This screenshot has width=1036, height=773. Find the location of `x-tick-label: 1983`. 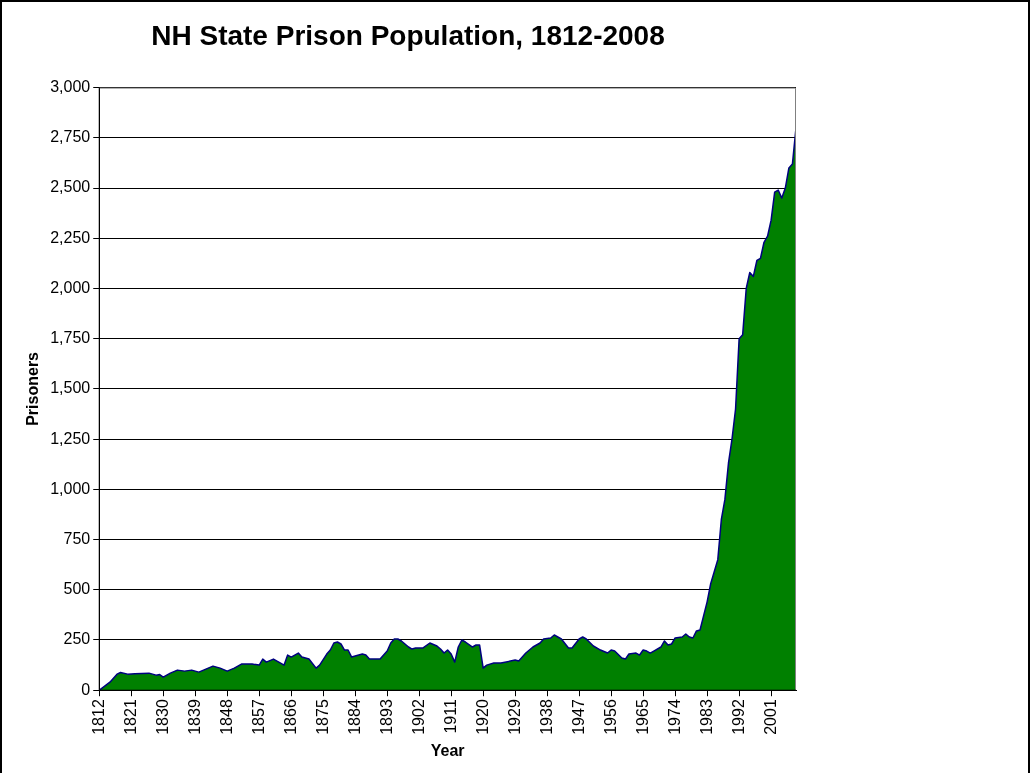

x-tick-label: 1983 is located at coordinates (706, 717).